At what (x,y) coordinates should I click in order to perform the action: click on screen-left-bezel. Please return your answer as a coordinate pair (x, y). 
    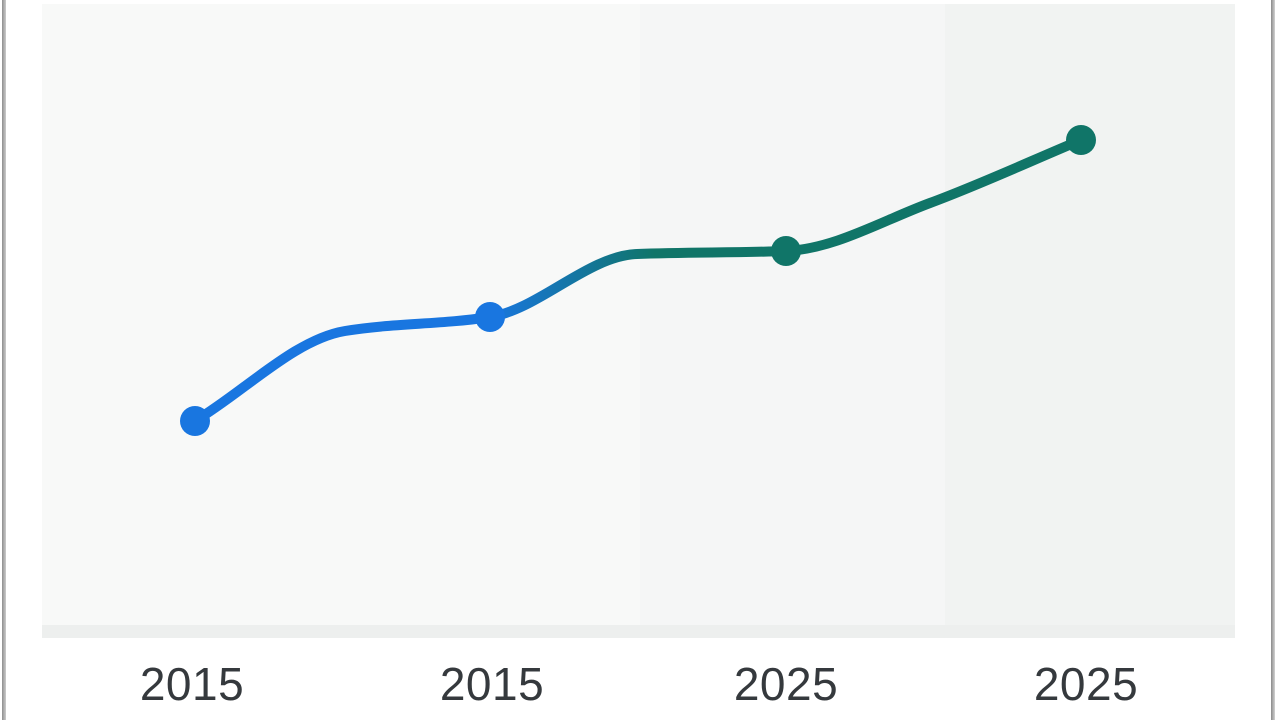
    Looking at the image, I should click on (4, 360).